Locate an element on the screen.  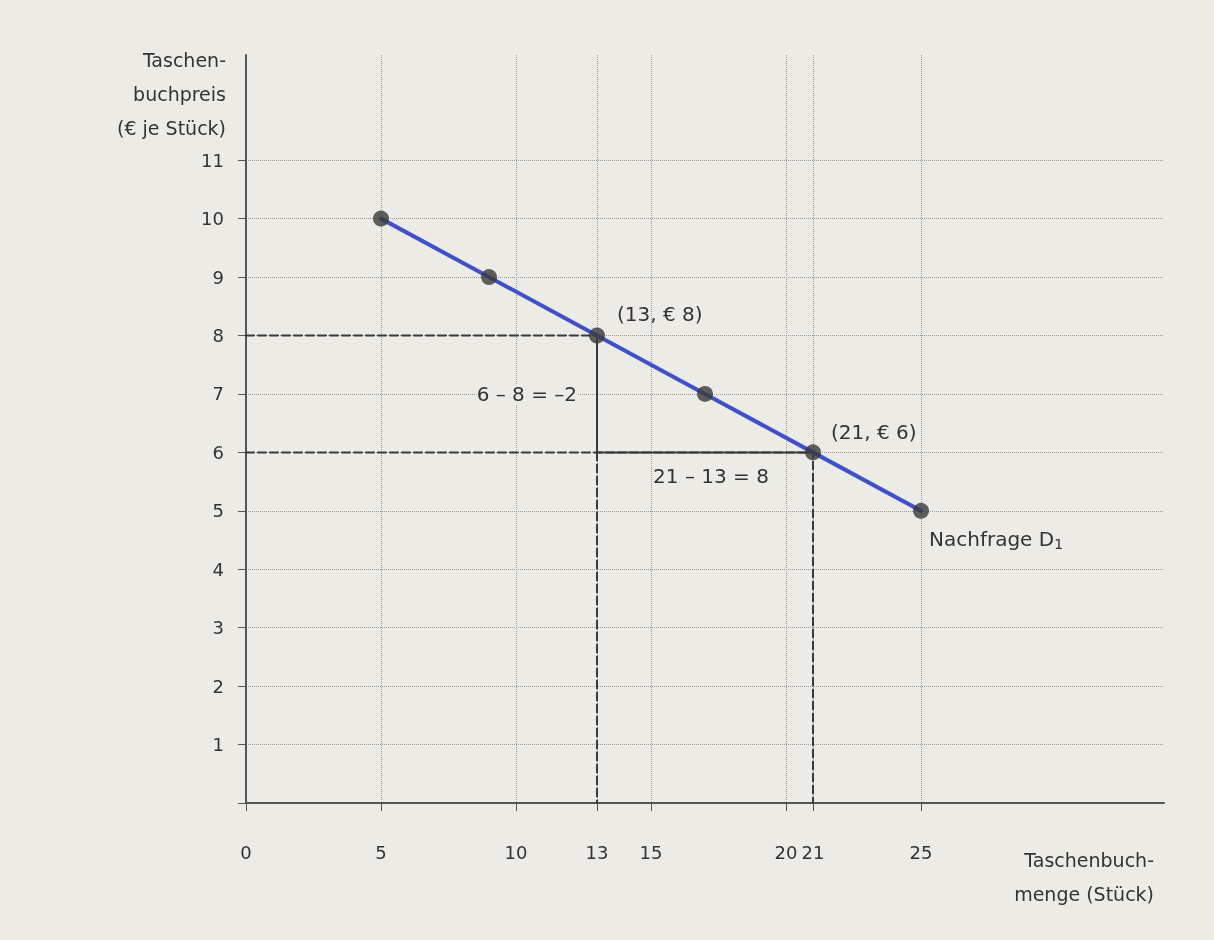
annotation: (13, € 8) is located at coordinates (660, 313).